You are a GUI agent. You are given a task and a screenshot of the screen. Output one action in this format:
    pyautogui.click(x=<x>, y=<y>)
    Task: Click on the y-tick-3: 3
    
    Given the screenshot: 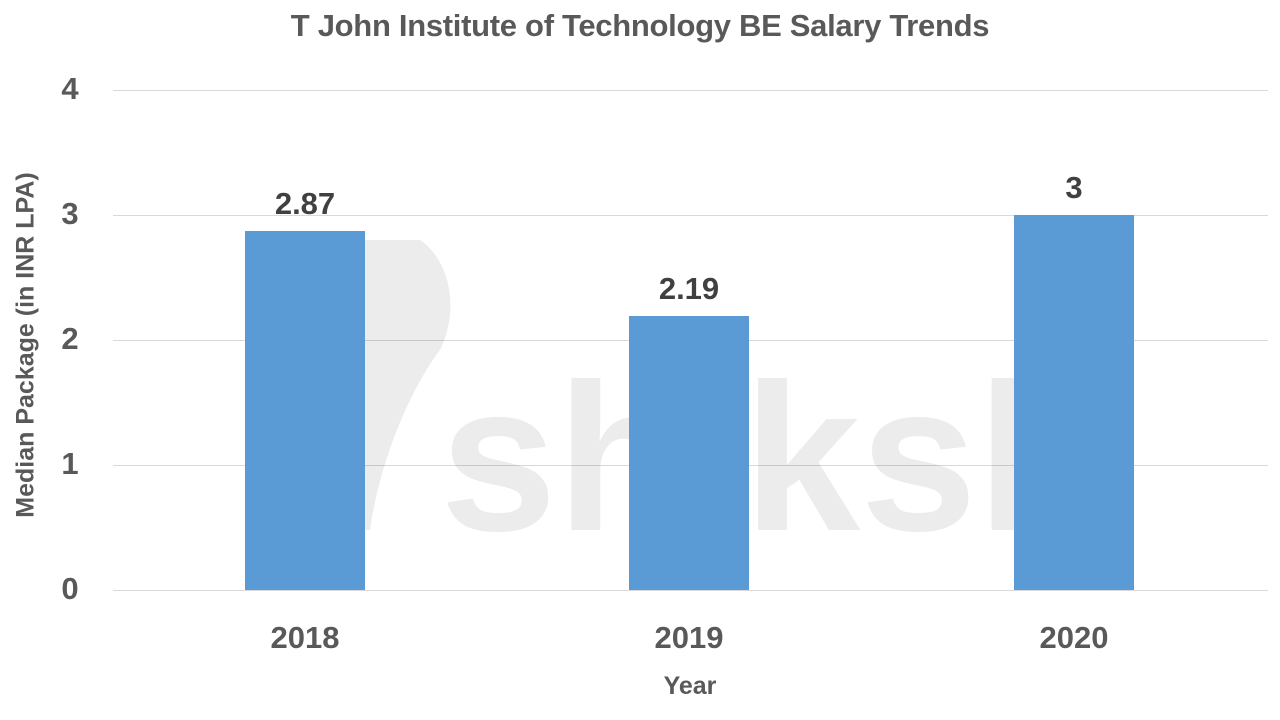 What is the action you would take?
    pyautogui.click(x=70, y=213)
    